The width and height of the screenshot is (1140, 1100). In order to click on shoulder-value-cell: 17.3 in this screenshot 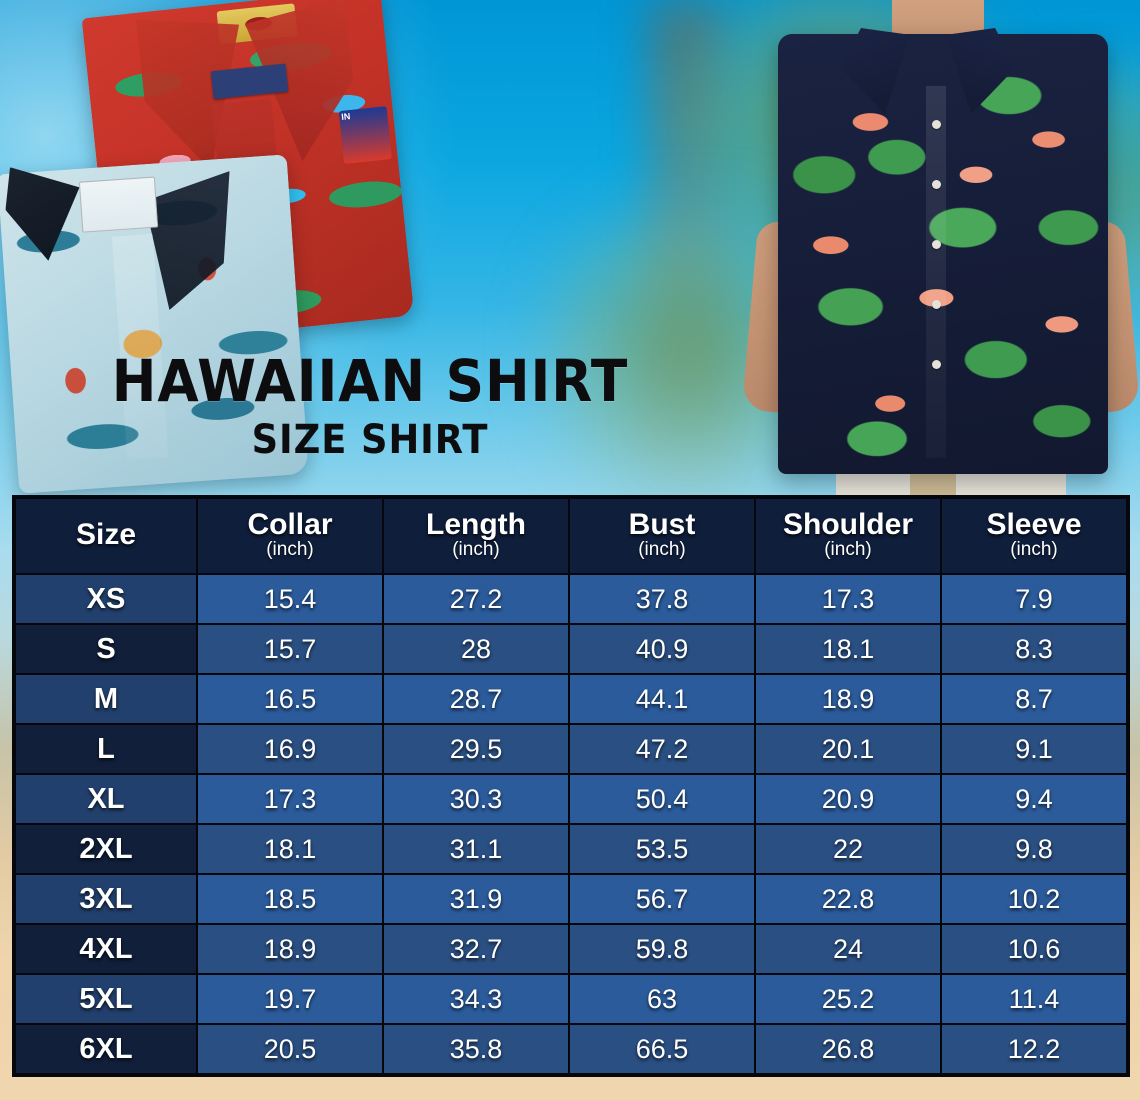, I will do `click(848, 599)`.